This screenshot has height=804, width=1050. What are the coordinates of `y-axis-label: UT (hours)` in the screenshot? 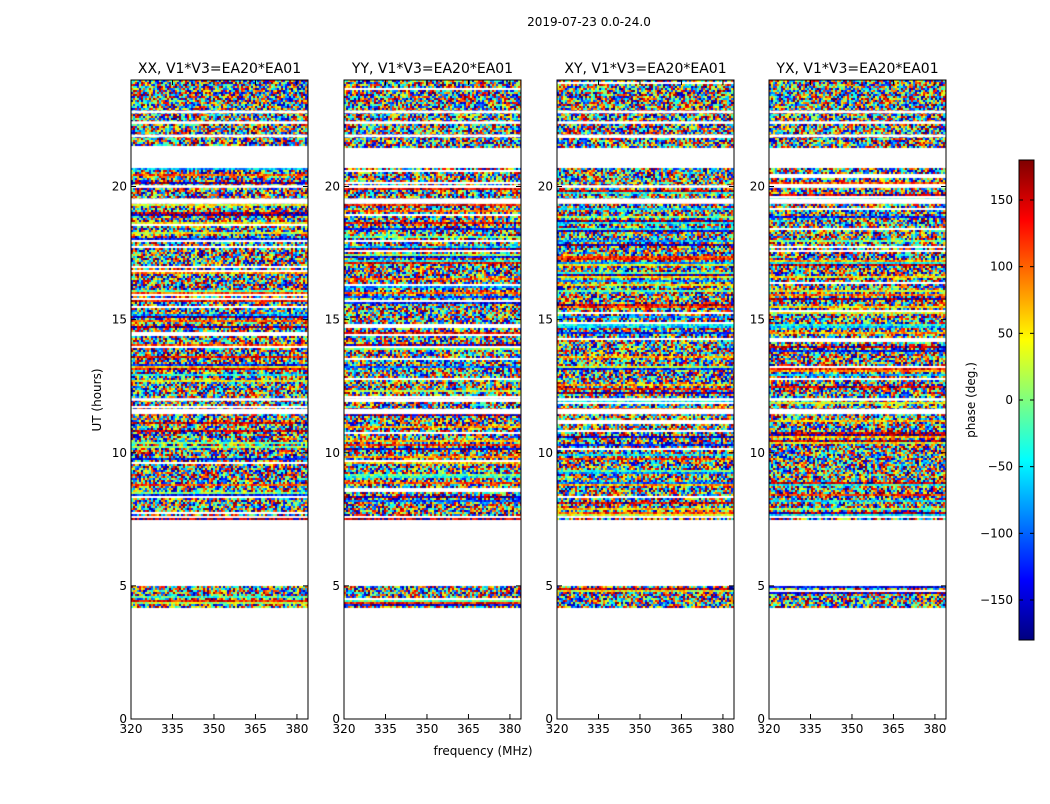 It's located at (97, 399).